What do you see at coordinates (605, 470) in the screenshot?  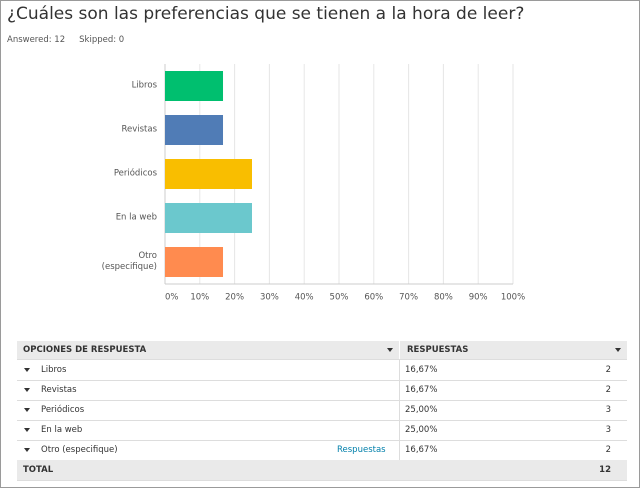 I see `total-count: 12` at bounding box center [605, 470].